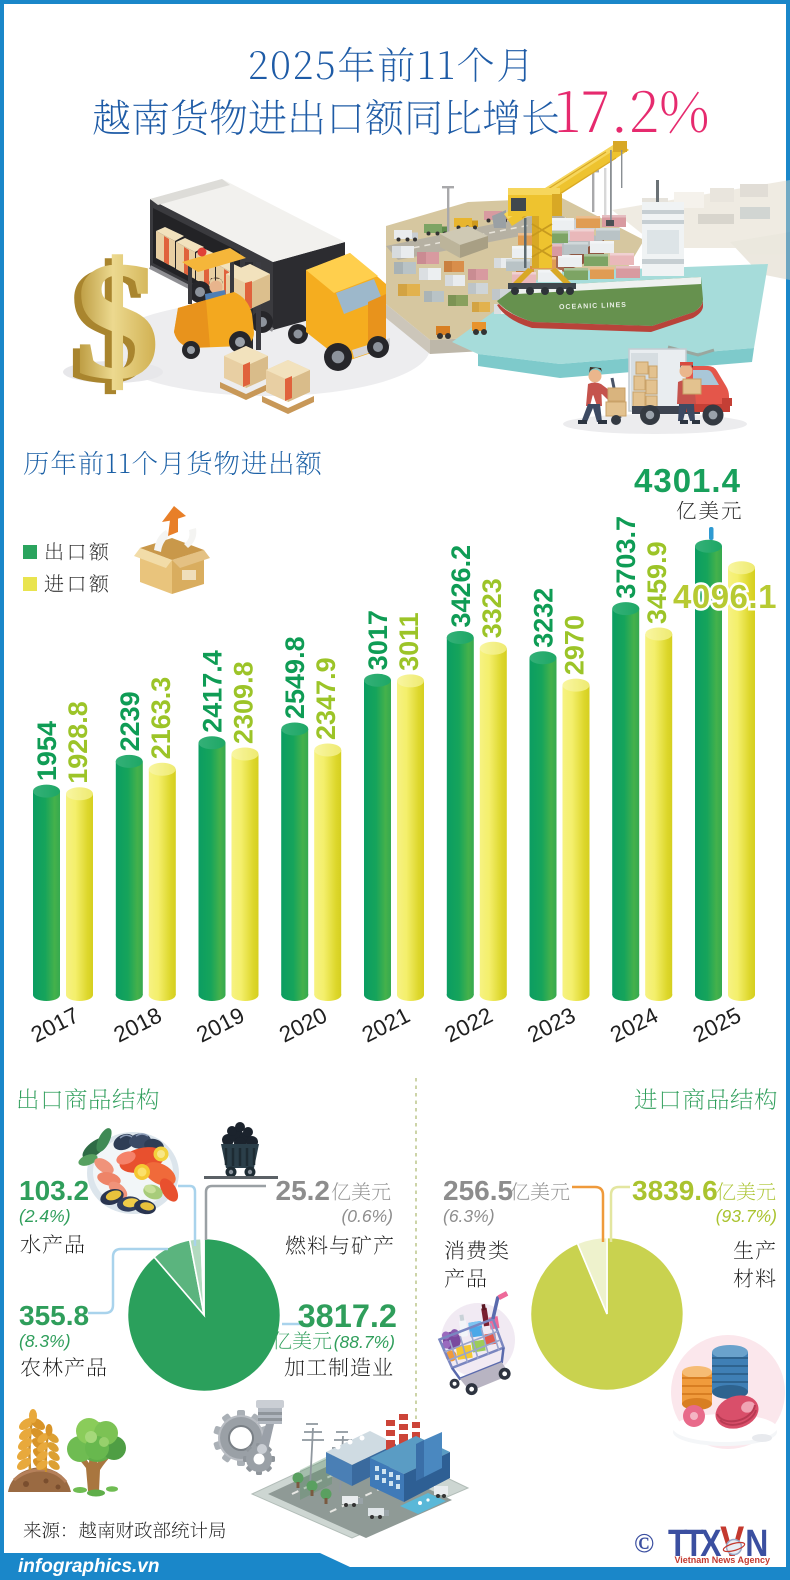  I want to click on svg-text: Vietnam News Agency, so click(722, 1560).